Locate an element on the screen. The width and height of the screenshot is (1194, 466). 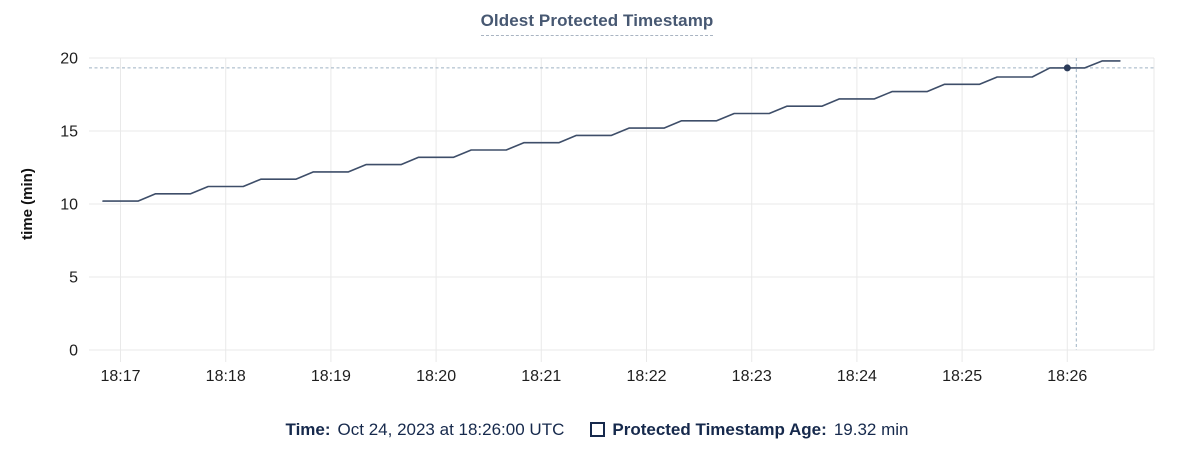
time-label: Time: is located at coordinates (308, 429).